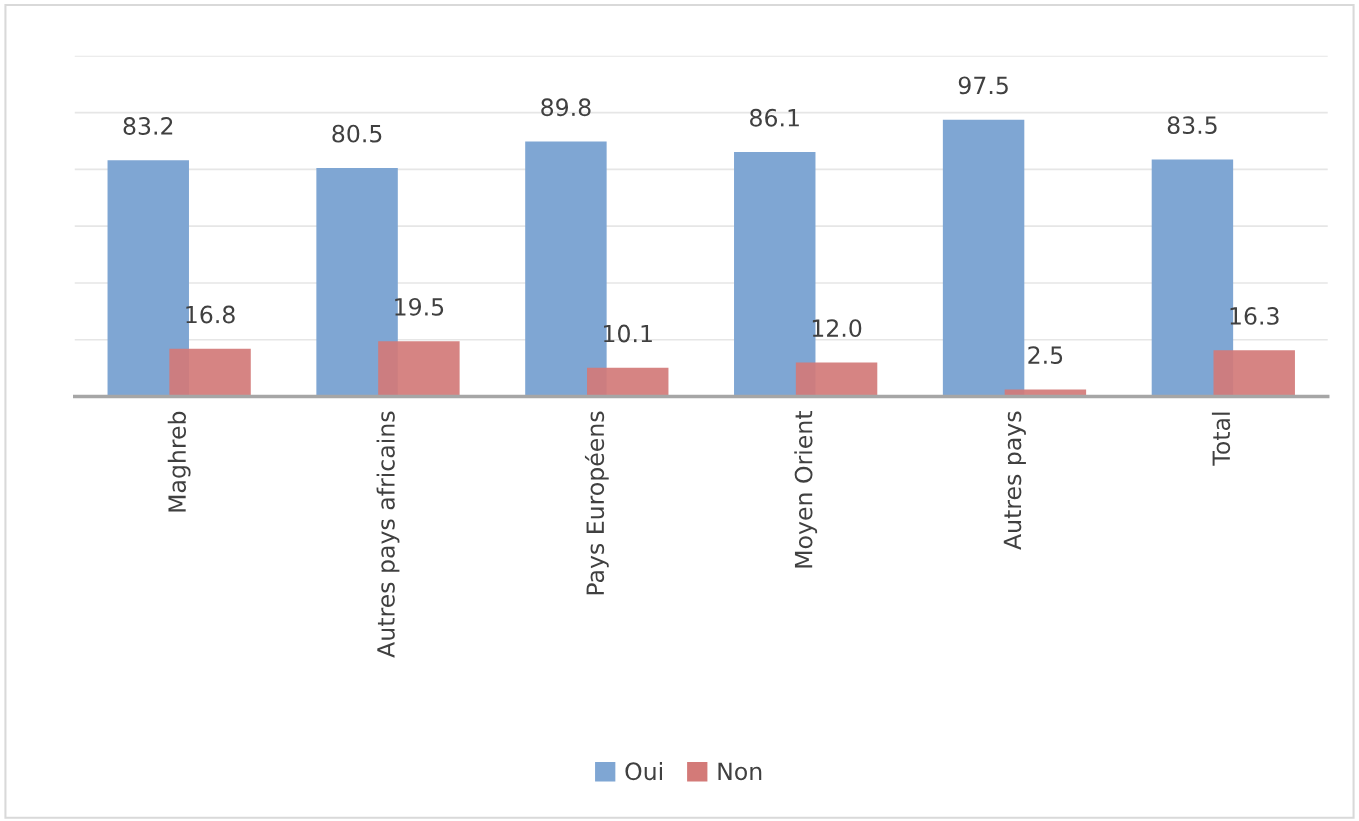 This screenshot has height=821, width=1359. Describe the element at coordinates (774, 117) in the screenshot. I see `data-label: 86.1` at that location.